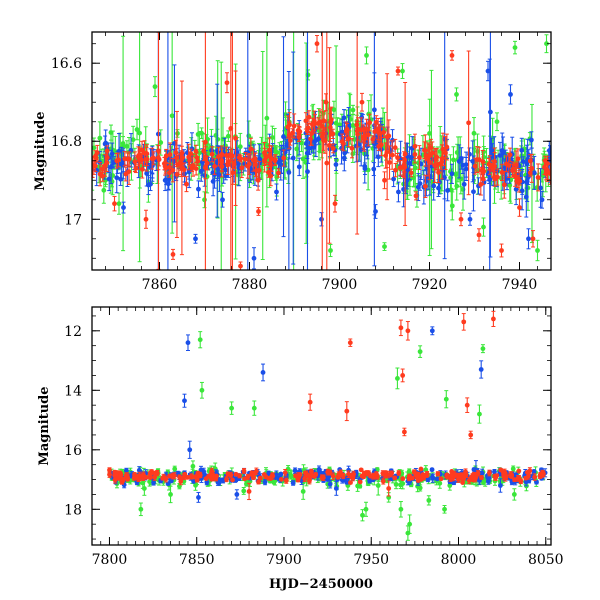 The height and width of the screenshot is (600, 600). What do you see at coordinates (44, 425) in the screenshot?
I see `bottom-y-axis-title: Magnitude` at bounding box center [44, 425].